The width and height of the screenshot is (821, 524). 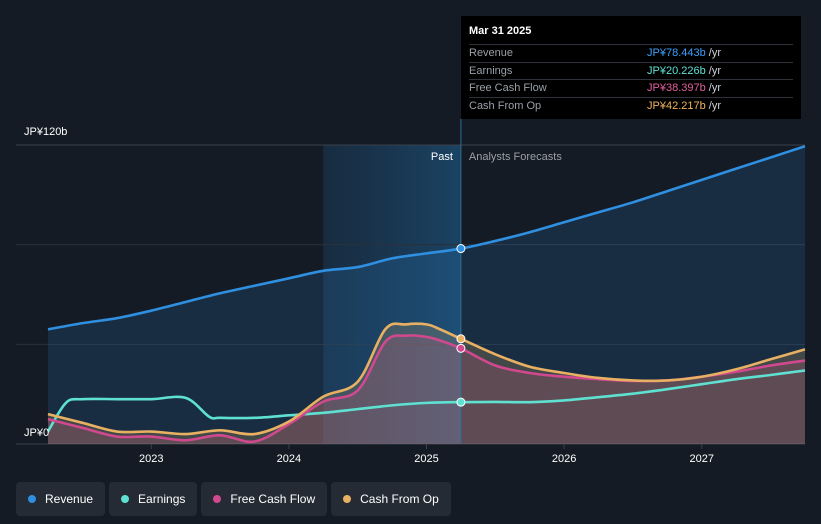 I want to click on legend-item-free-cash-flow: Free Cash Flow, so click(x=264, y=499).